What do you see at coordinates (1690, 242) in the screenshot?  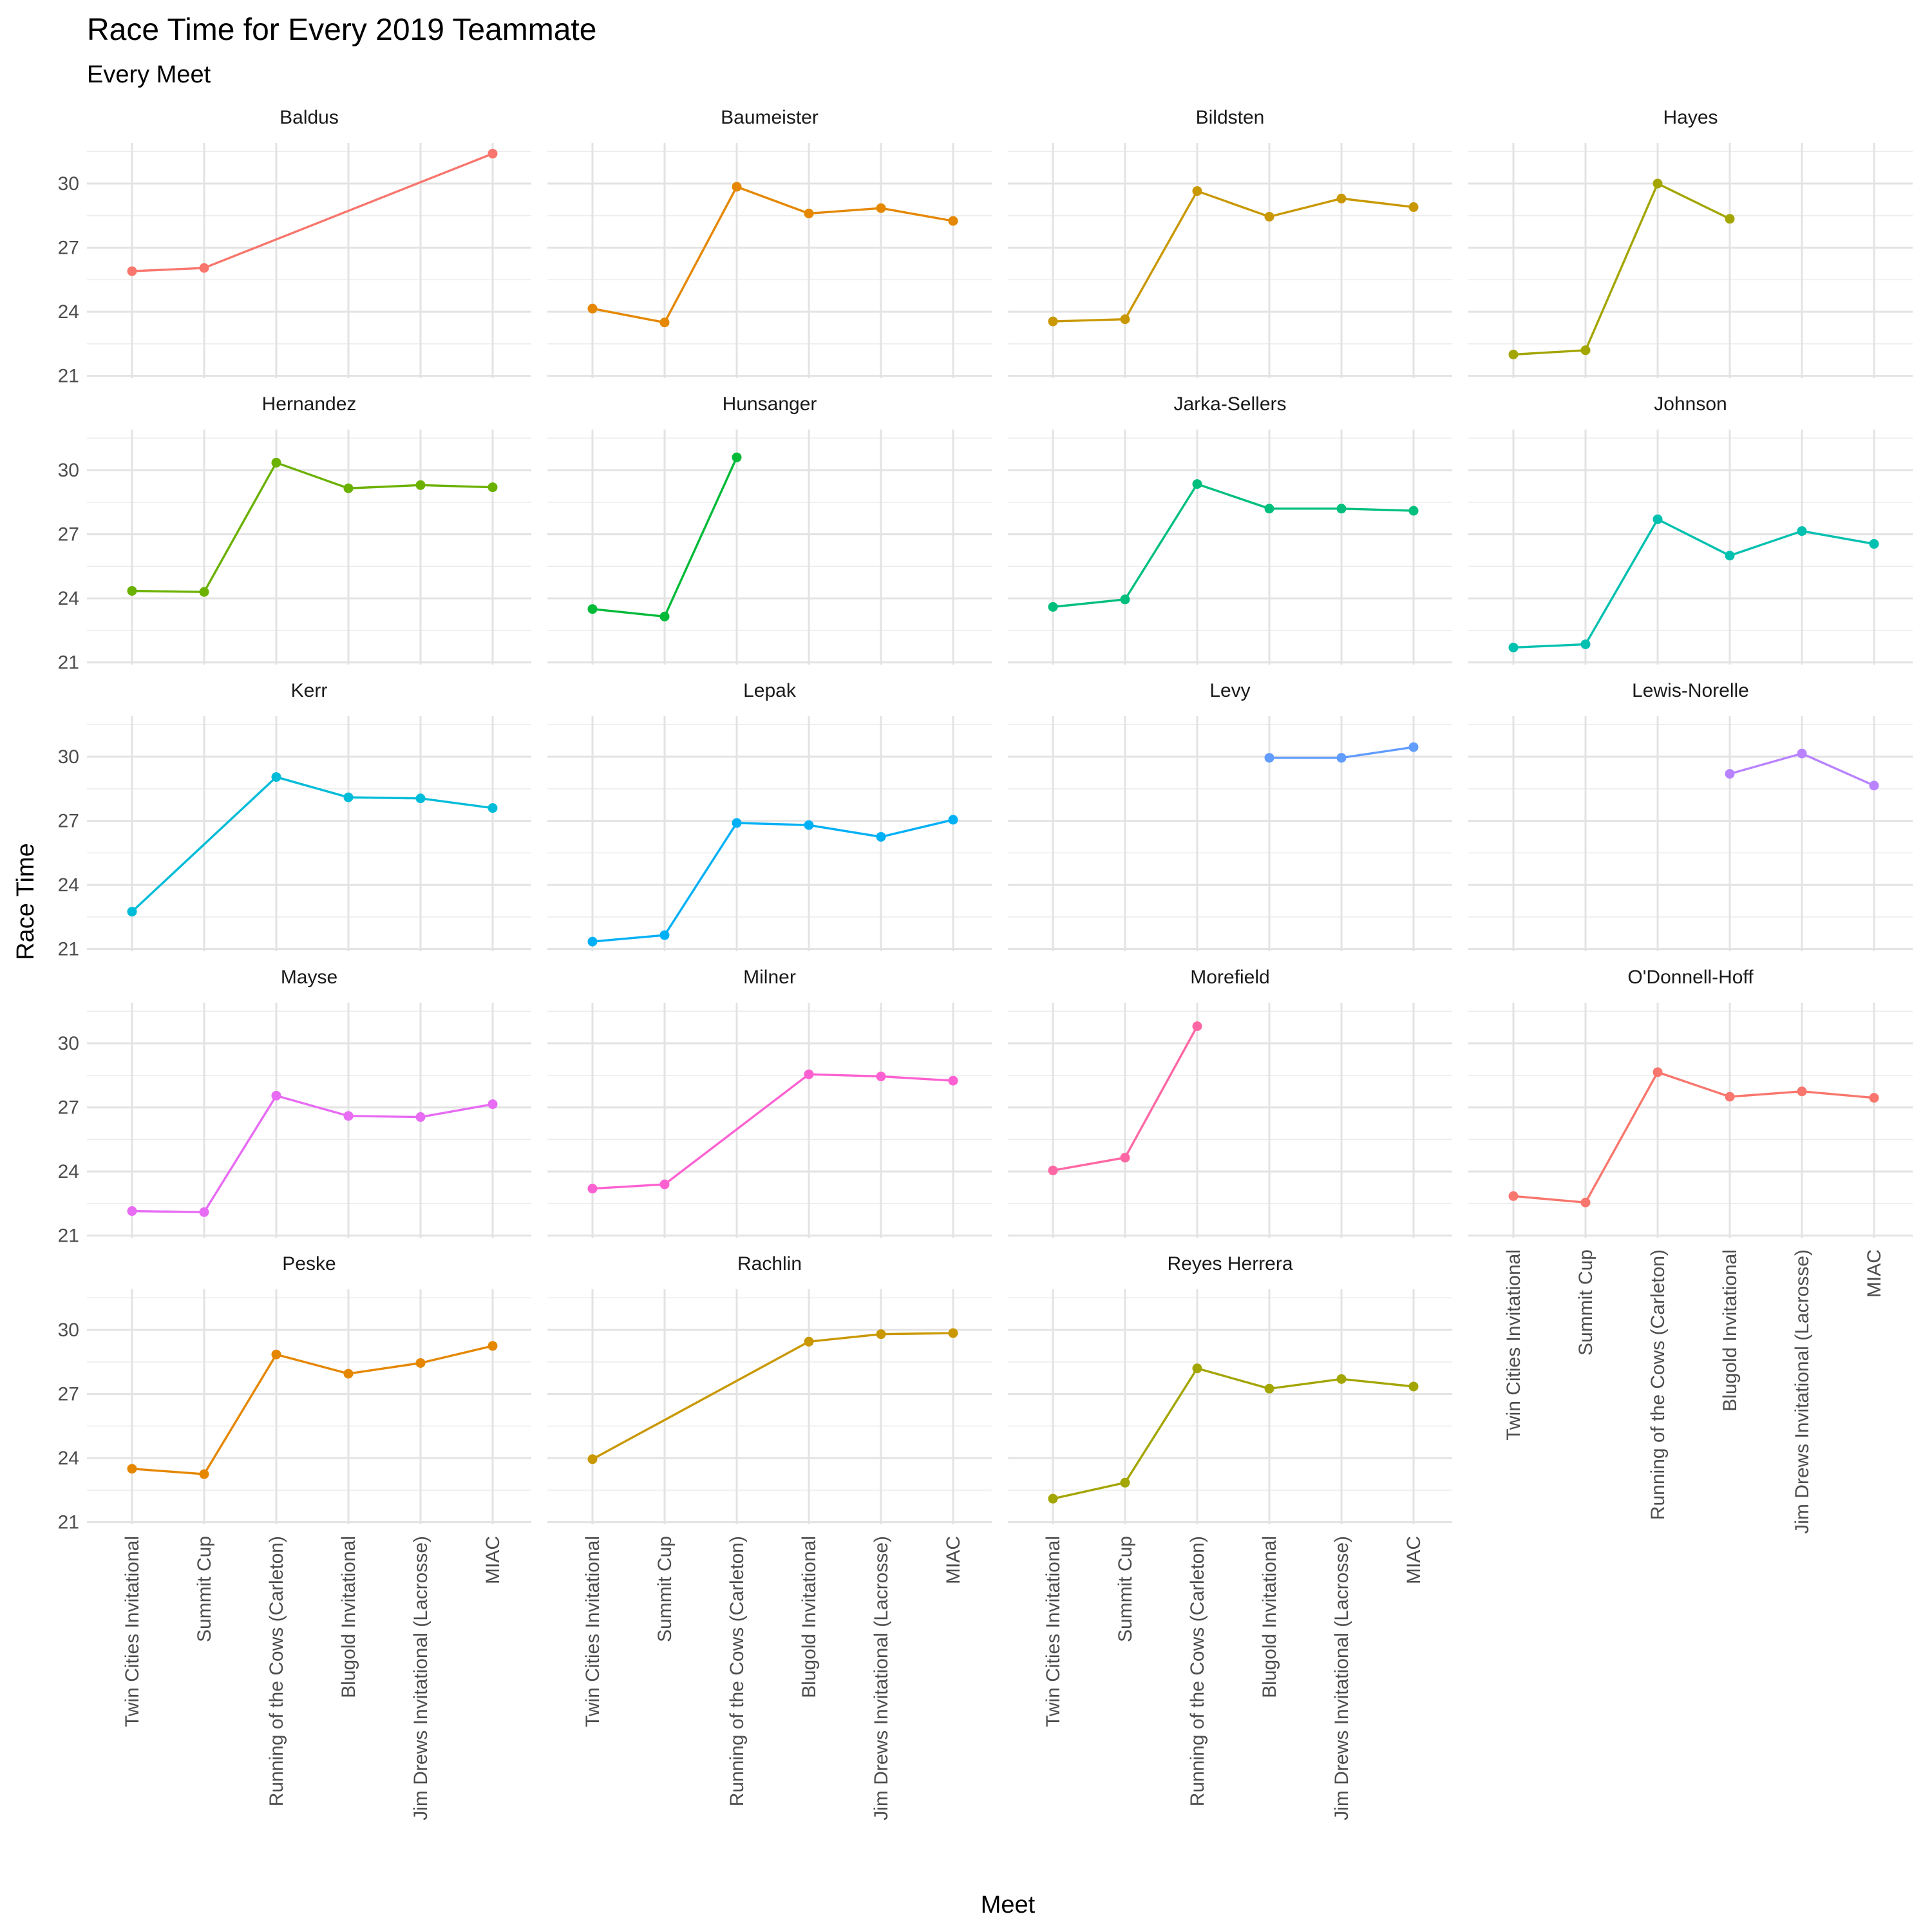 I see `panel-hayes: Hayes` at bounding box center [1690, 242].